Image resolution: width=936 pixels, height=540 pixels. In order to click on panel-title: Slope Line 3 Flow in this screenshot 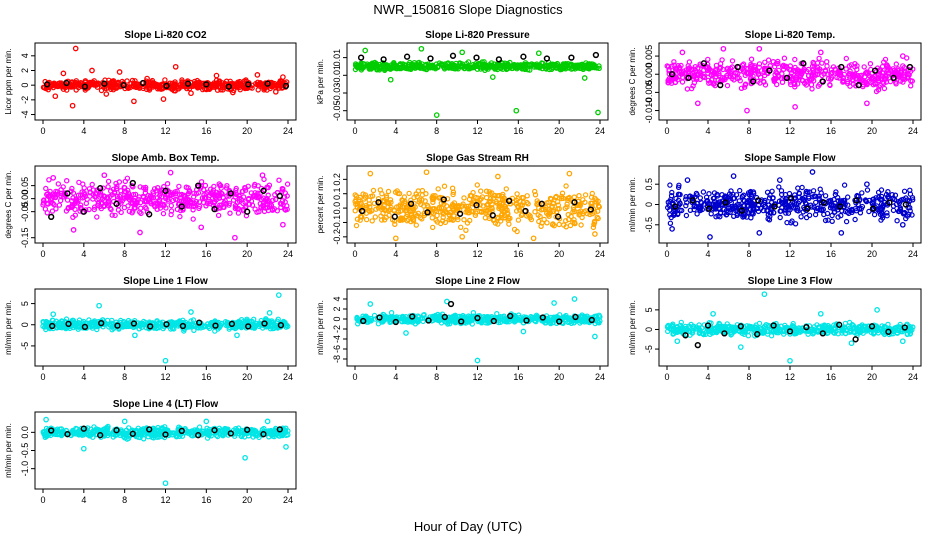, I will do `click(790, 281)`.